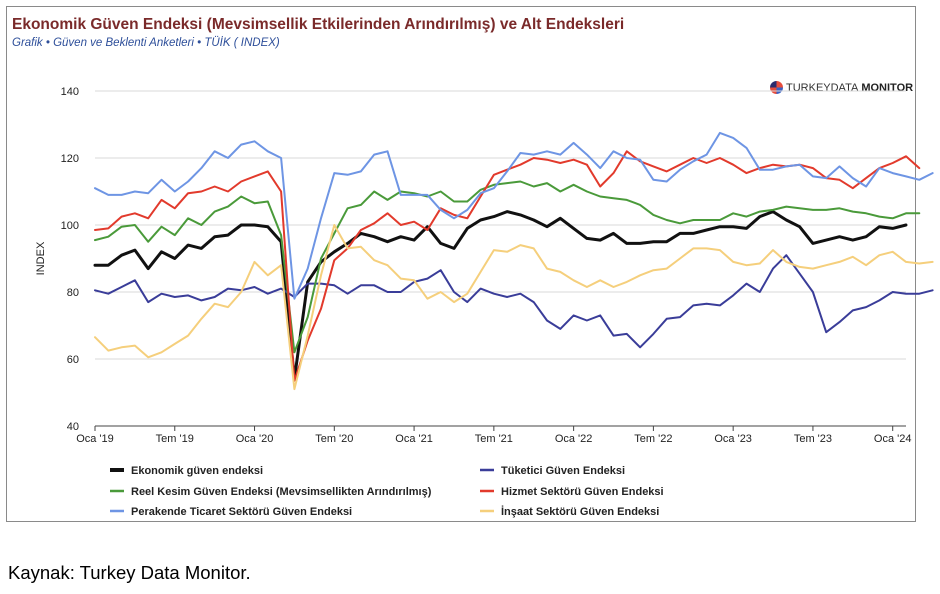  I want to click on x-tick-label: Oca '20, so click(255, 439).